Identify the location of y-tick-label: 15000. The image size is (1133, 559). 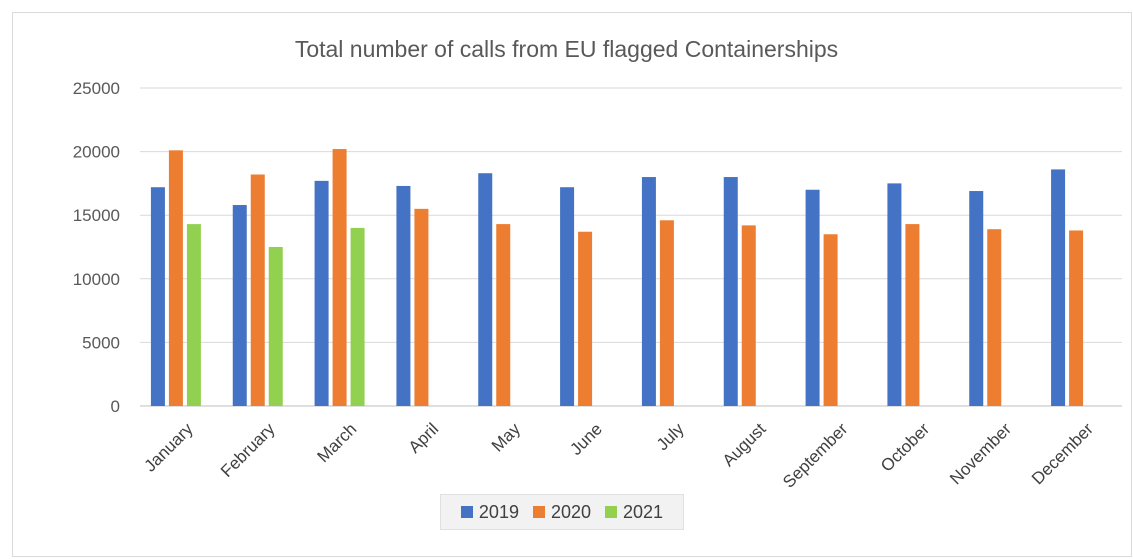
(96, 215).